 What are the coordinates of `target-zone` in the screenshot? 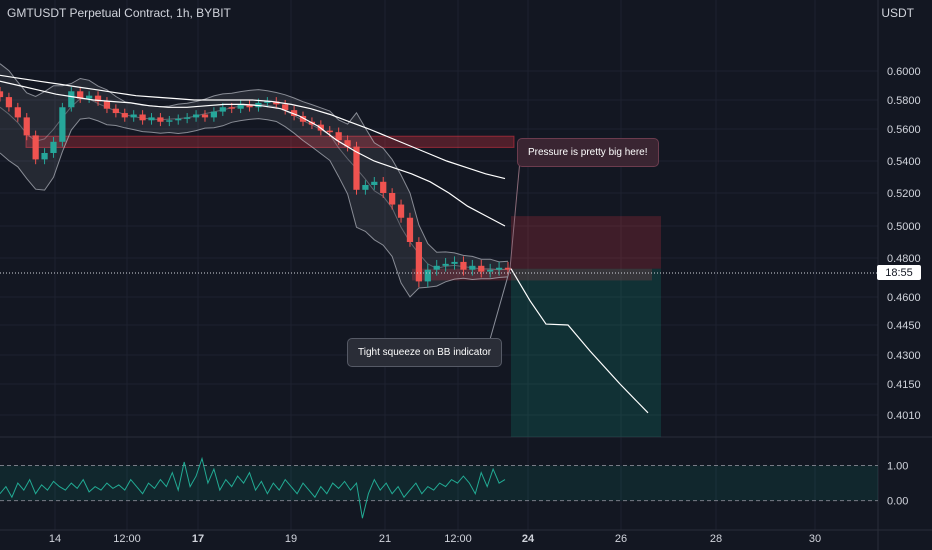 It's located at (586, 352).